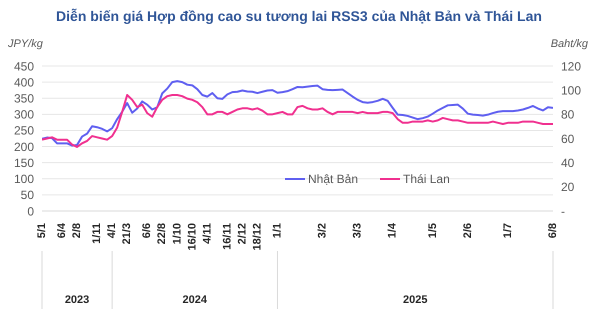 The height and width of the screenshot is (326, 598). Describe the element at coordinates (571, 66) in the screenshot. I see `y2-tick-label: 120` at that location.